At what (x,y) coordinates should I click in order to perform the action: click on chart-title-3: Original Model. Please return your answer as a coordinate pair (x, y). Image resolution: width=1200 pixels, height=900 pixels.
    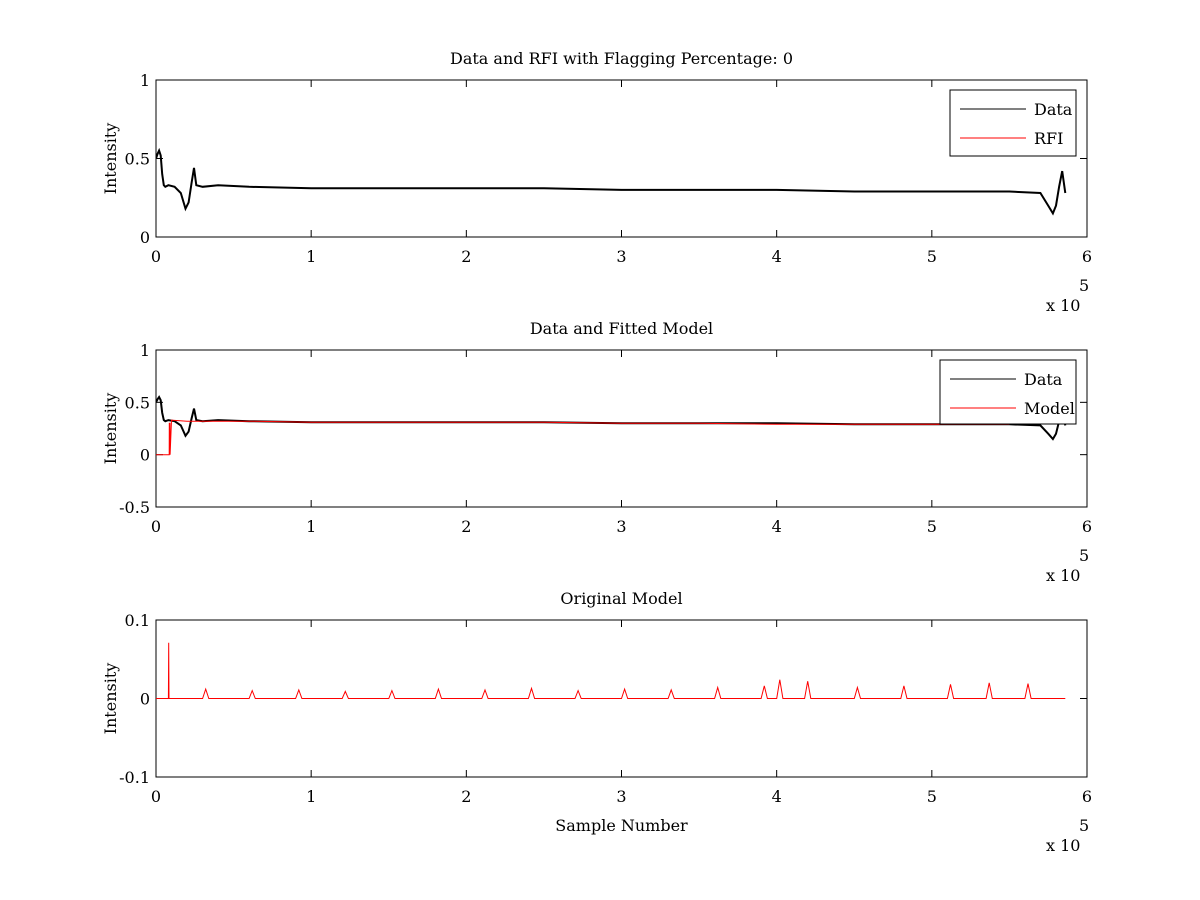
    Looking at the image, I should click on (621, 598).